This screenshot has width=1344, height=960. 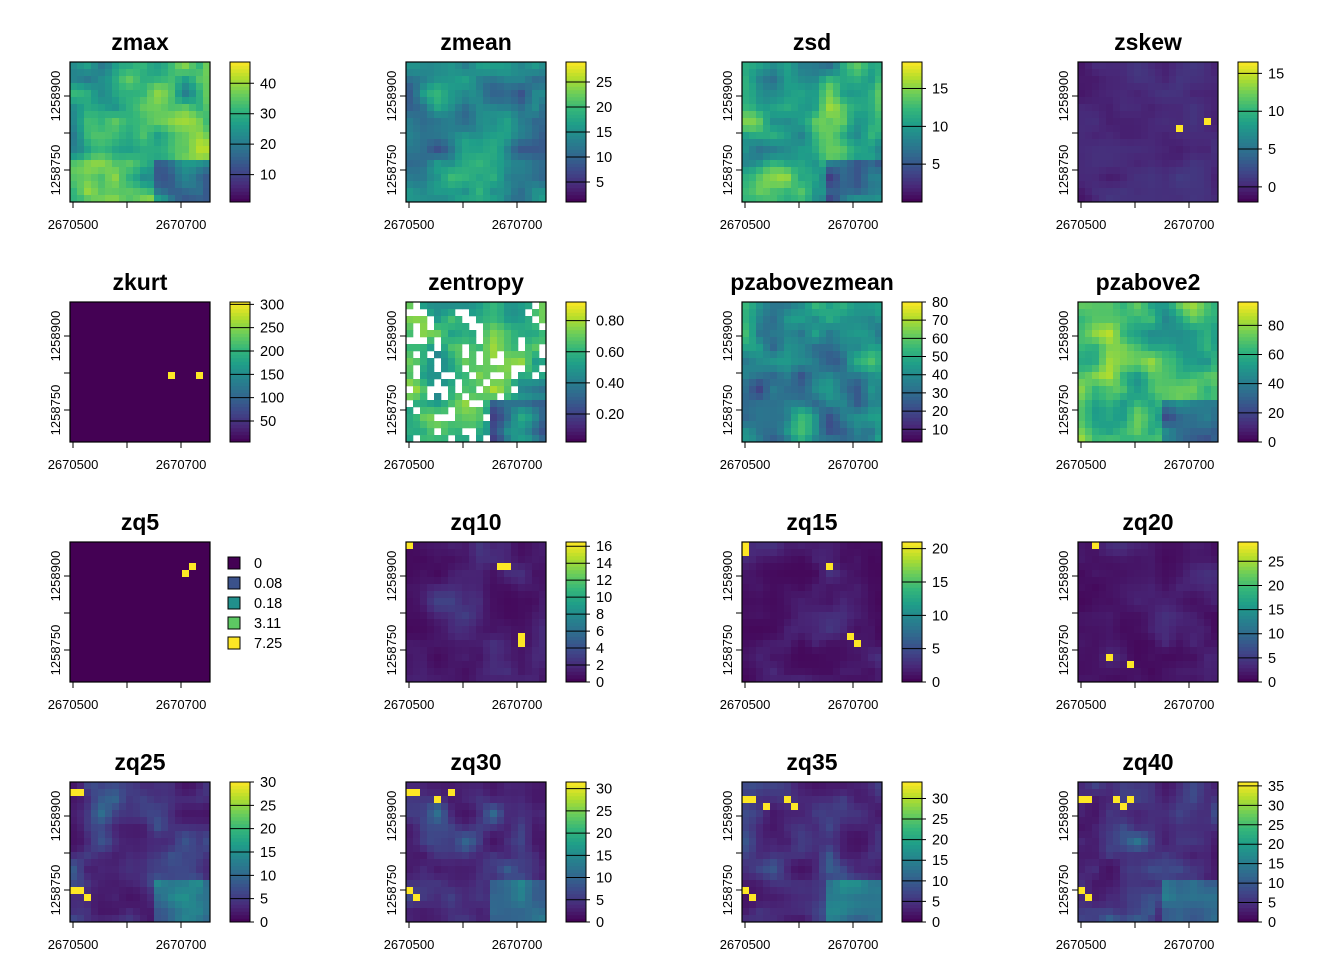 I want to click on y-tick-label: 1258750, so click(x=1063, y=170).